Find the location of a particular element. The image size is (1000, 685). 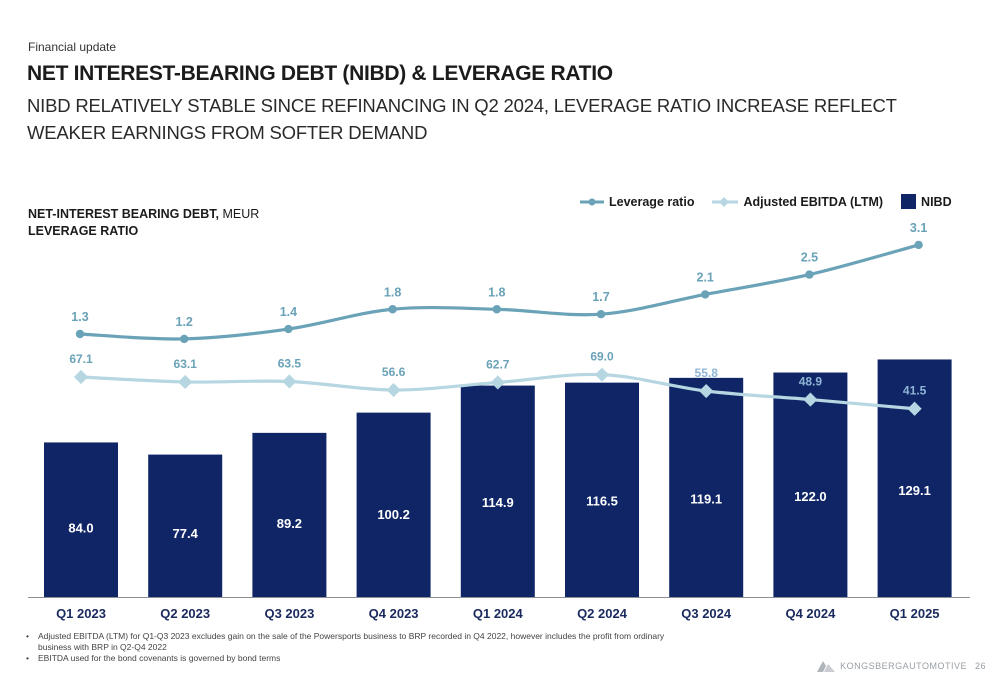

x-tick-label: Q3 2024 is located at coordinates (706, 613).